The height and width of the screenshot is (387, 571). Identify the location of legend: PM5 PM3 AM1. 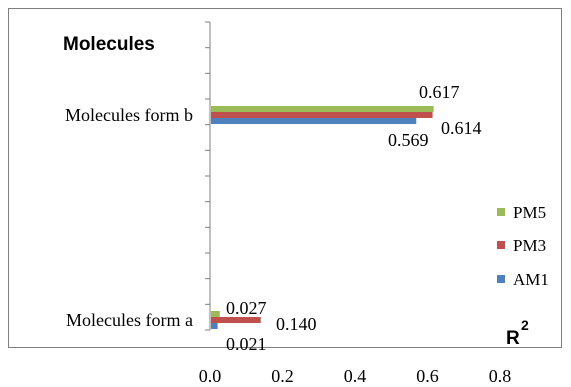
(523, 246).